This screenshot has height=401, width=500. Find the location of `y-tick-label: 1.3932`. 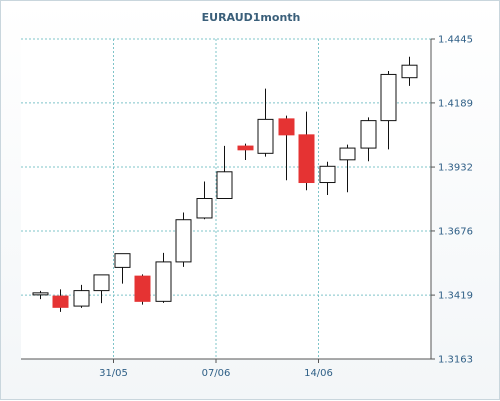

y-tick-label: 1.3932 is located at coordinates (455, 168).